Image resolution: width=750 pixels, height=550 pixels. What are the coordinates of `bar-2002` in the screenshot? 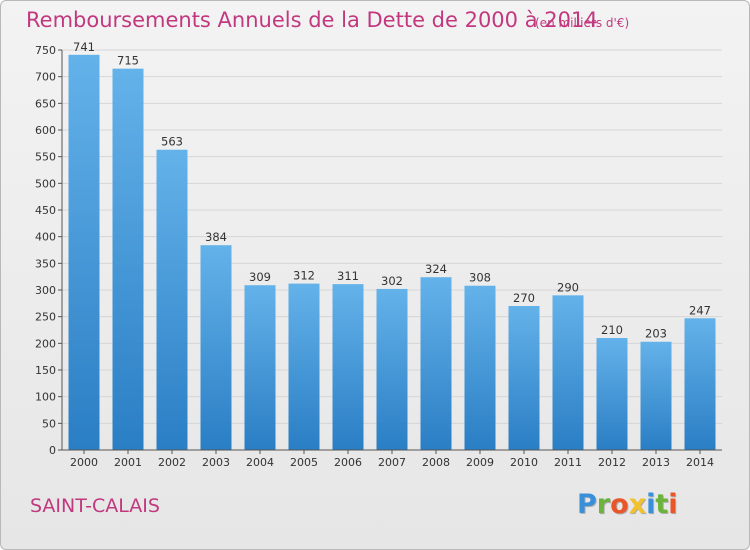 It's located at (172, 299).